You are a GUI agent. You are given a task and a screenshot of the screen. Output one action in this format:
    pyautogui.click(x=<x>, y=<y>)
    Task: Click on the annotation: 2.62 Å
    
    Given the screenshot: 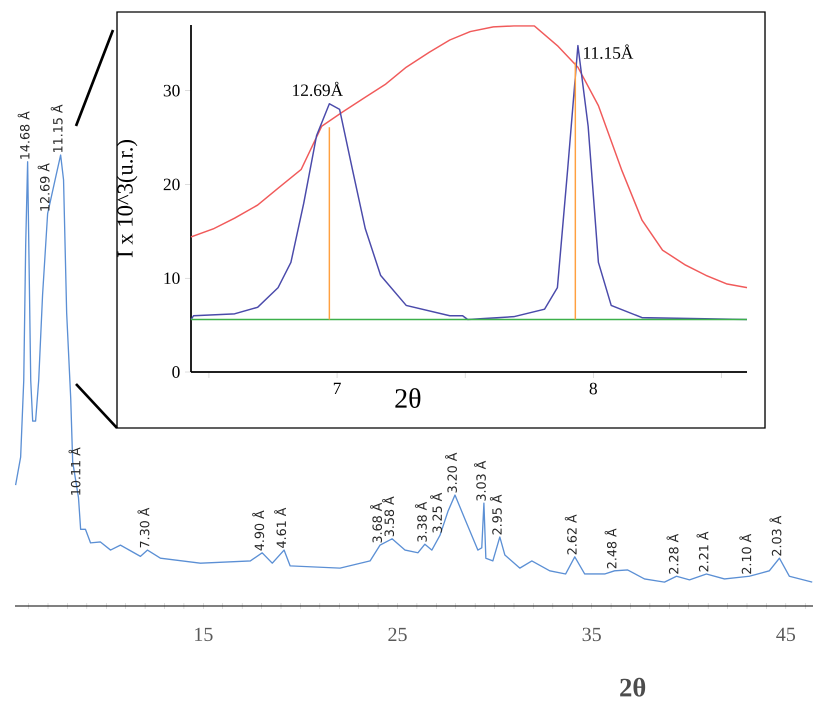 What is the action you would take?
    pyautogui.click(x=570, y=534)
    